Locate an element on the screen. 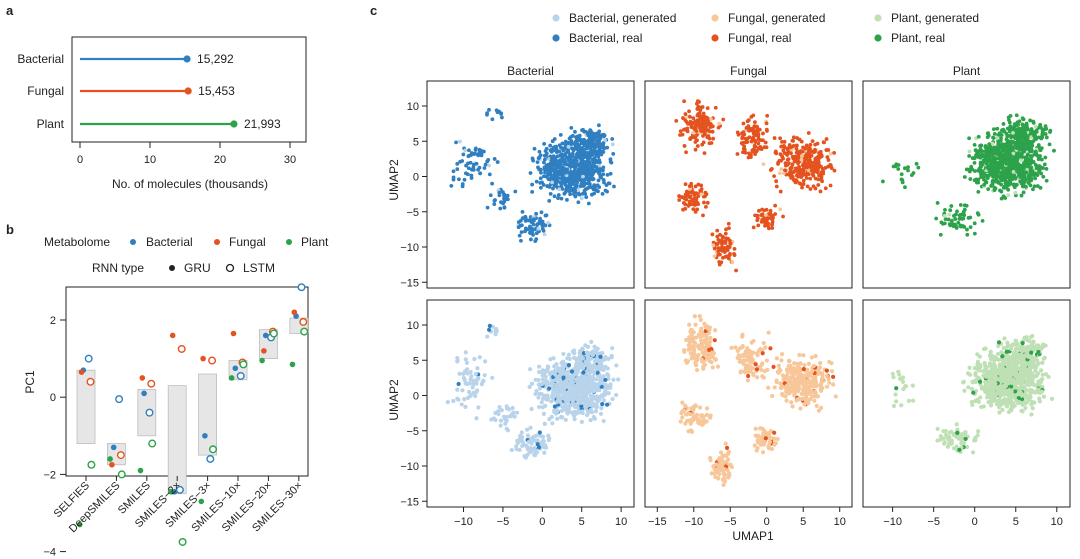 The width and height of the screenshot is (1080, 559). panel-label-c: c is located at coordinates (373, 10).